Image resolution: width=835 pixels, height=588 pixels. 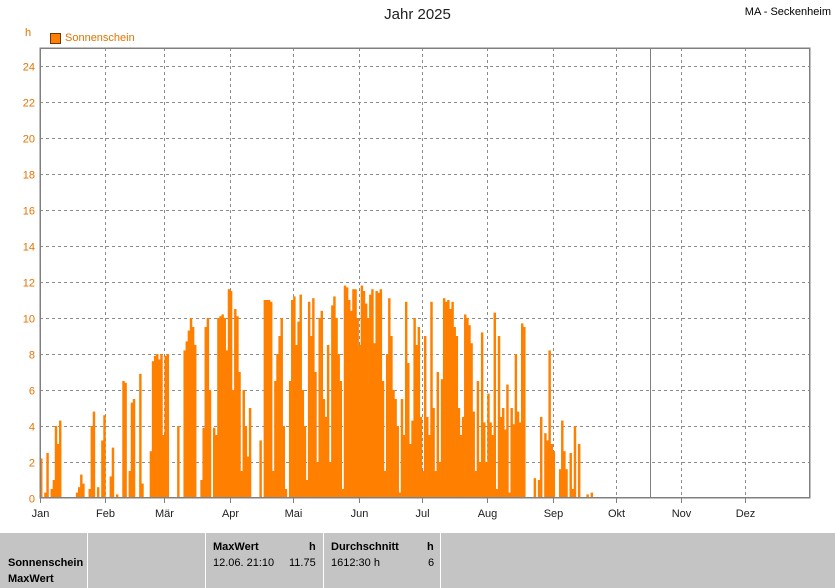 What do you see at coordinates (32, 428) in the screenshot?
I see `y-tick-label: 4` at bounding box center [32, 428].